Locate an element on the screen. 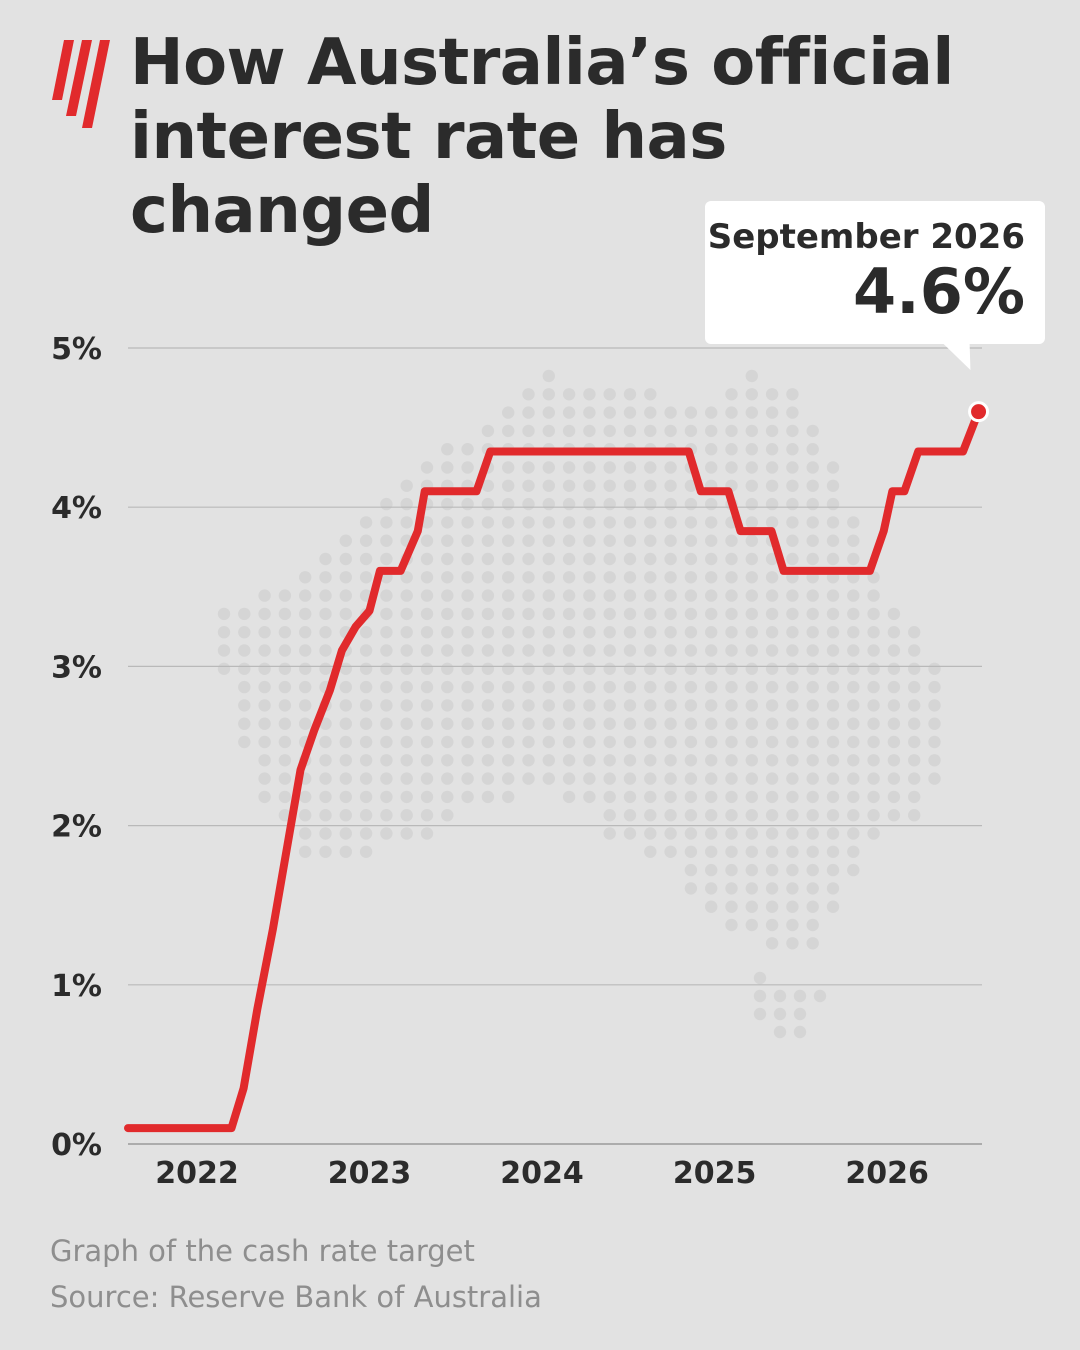  x-tick-label: 2022 is located at coordinates (197, 1173).